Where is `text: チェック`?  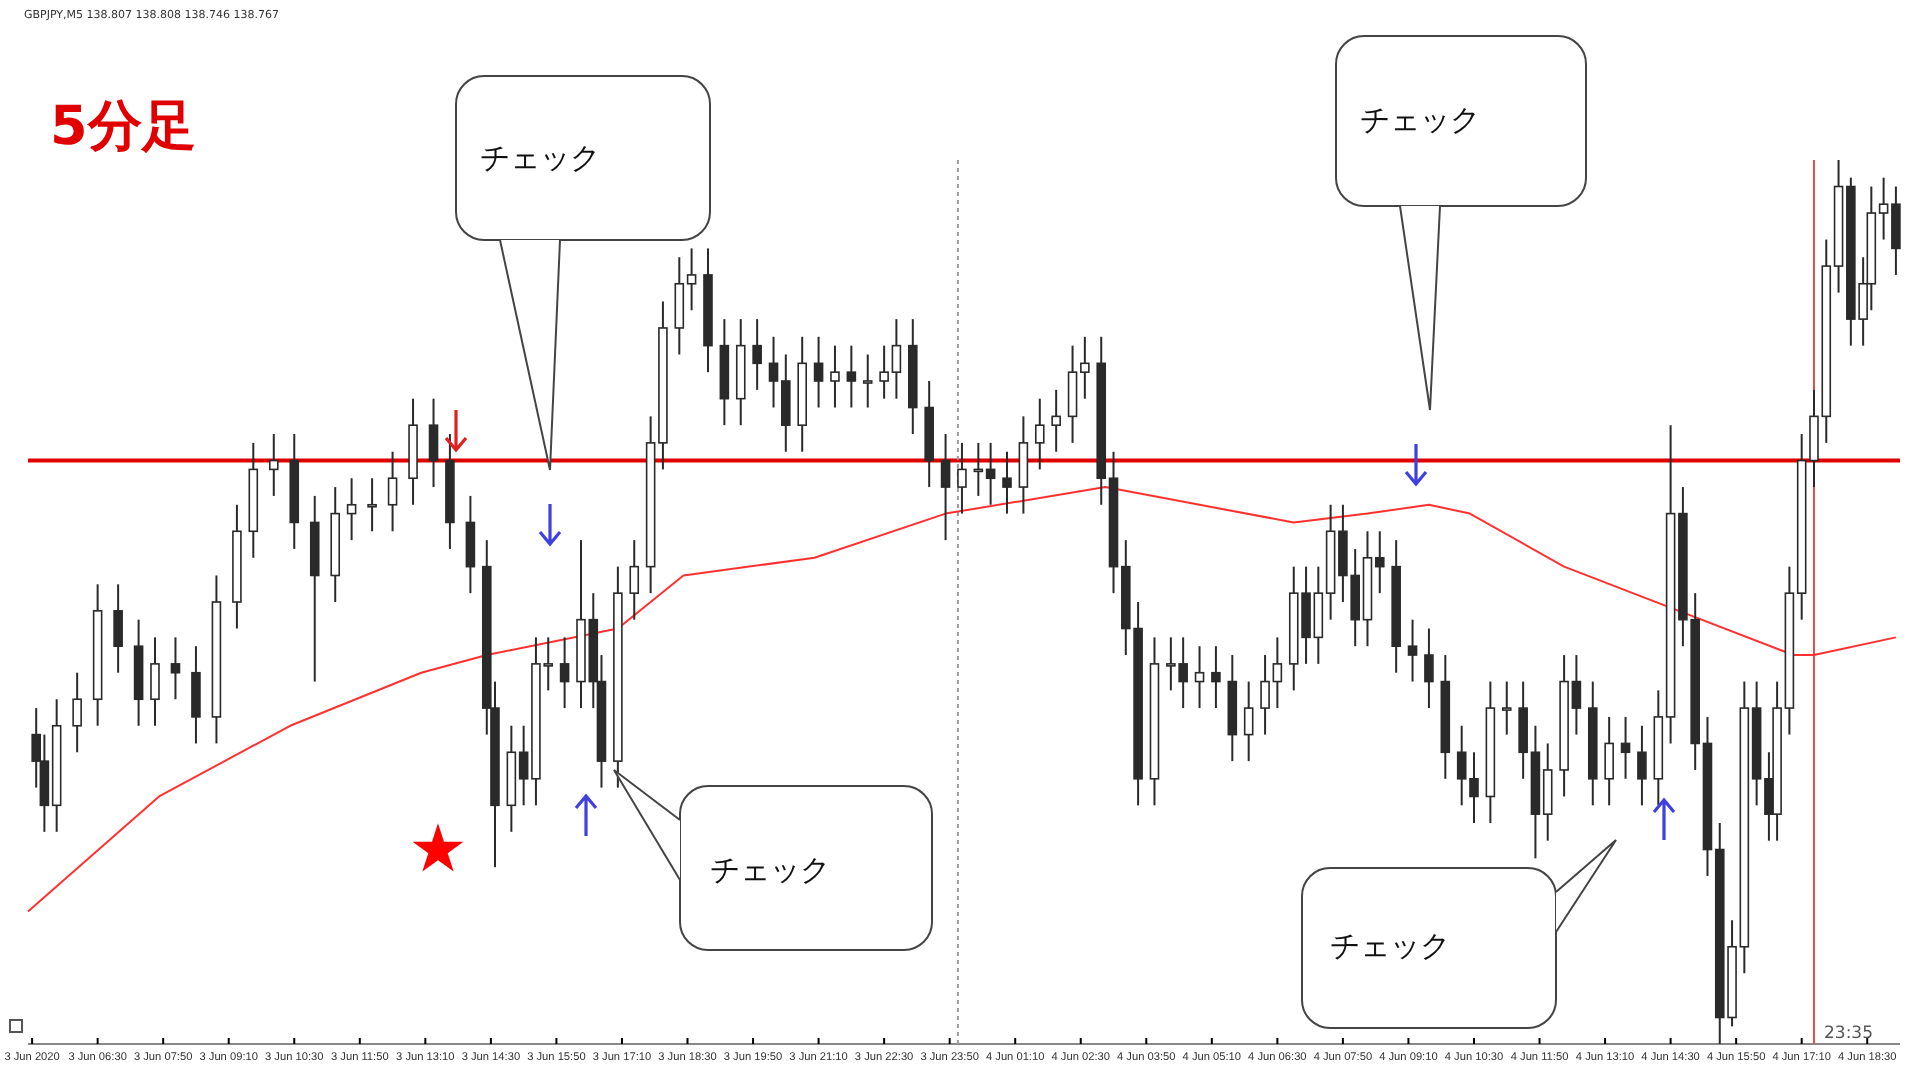
text: チェック is located at coordinates (1420, 120).